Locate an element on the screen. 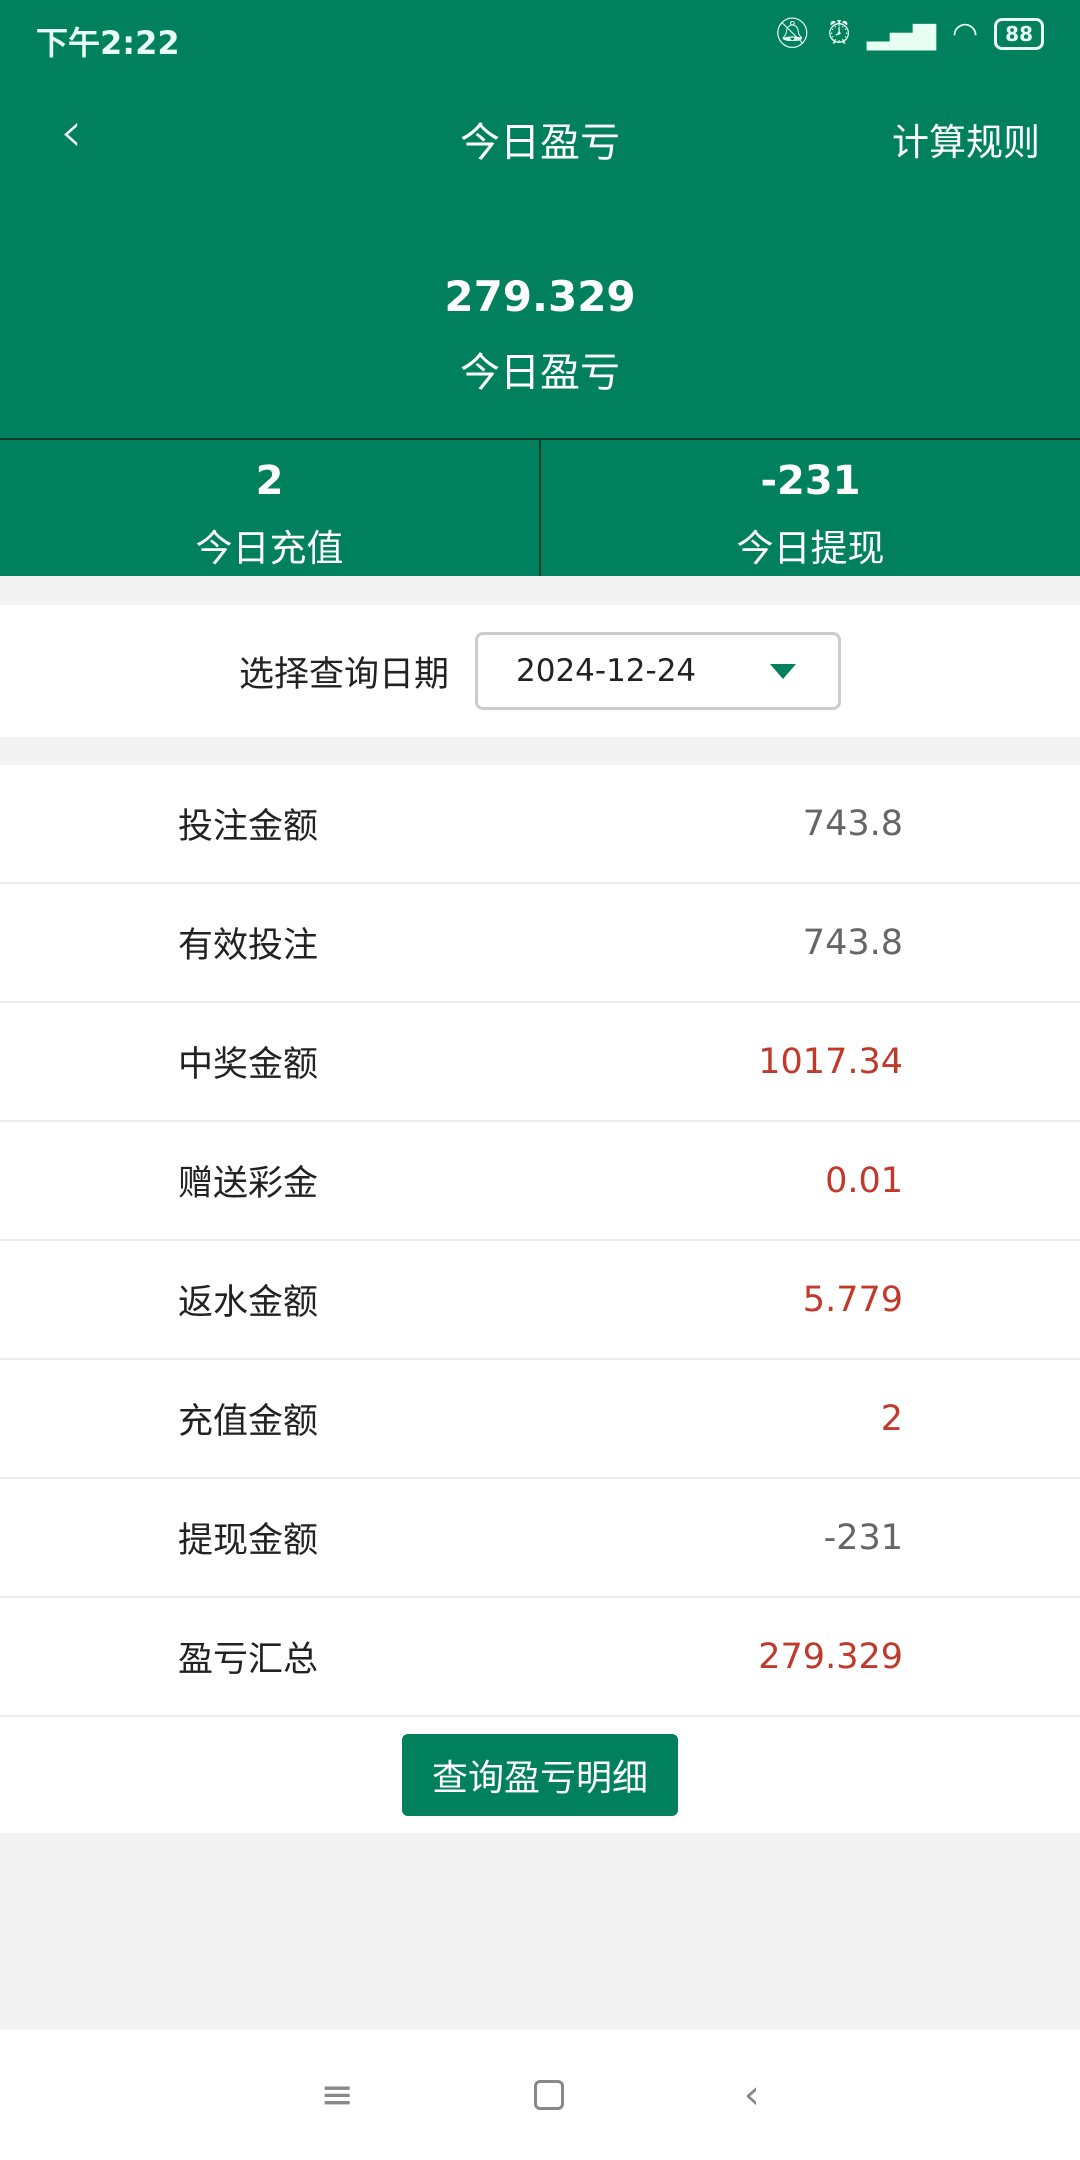 Image resolution: width=1080 pixels, height=2160 pixels. date-value: 2024-12-24 is located at coordinates (606, 671).